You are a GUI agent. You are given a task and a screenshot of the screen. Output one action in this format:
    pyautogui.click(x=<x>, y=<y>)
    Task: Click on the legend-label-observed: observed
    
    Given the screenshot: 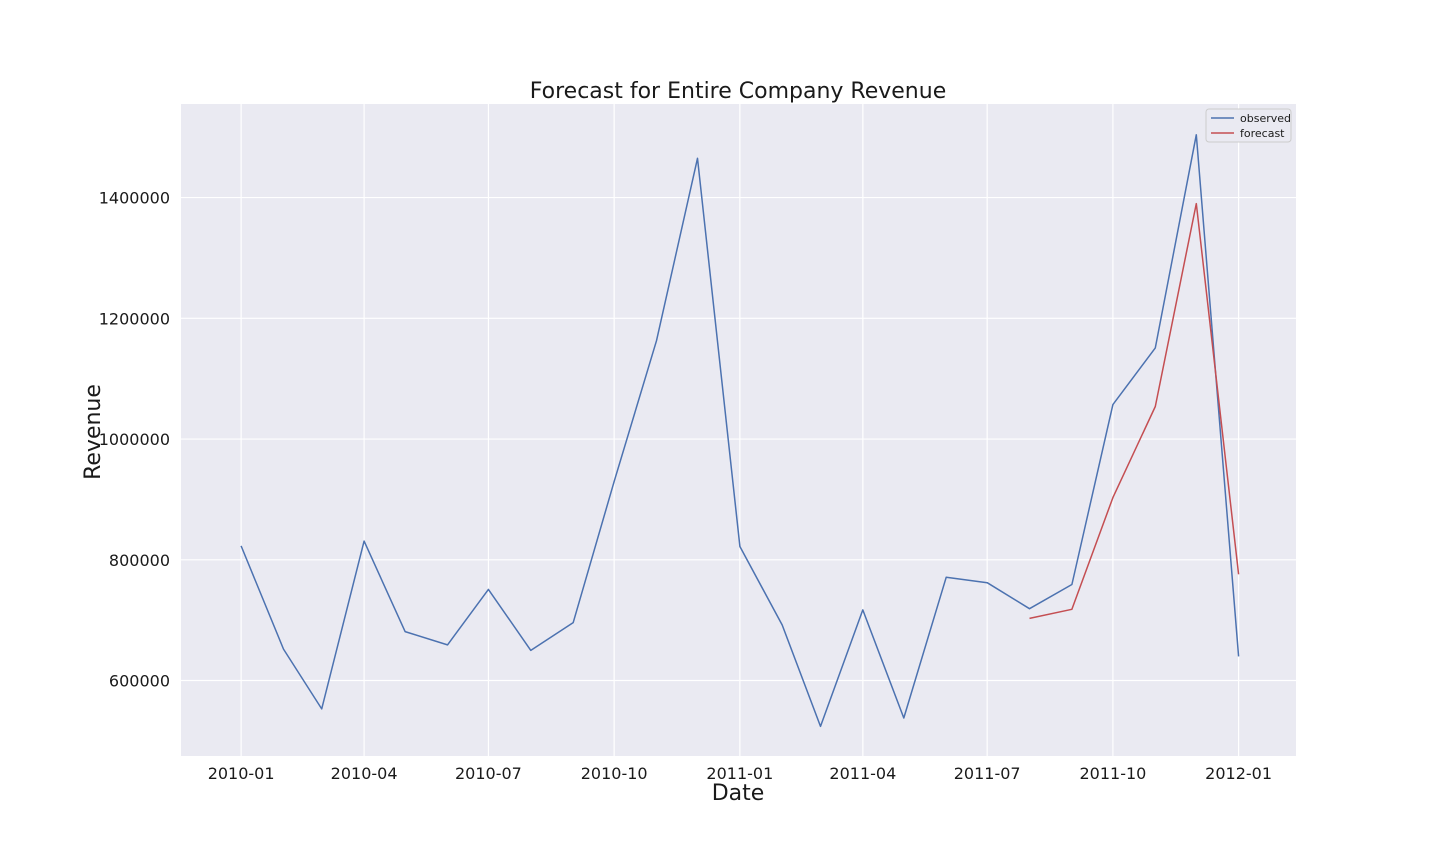 What is the action you would take?
    pyautogui.click(x=1265, y=118)
    